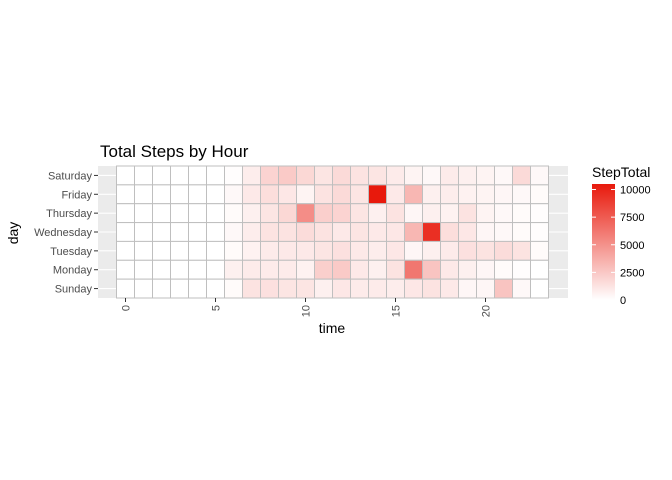  I want to click on x-tick-label: 20, so click(487, 311).